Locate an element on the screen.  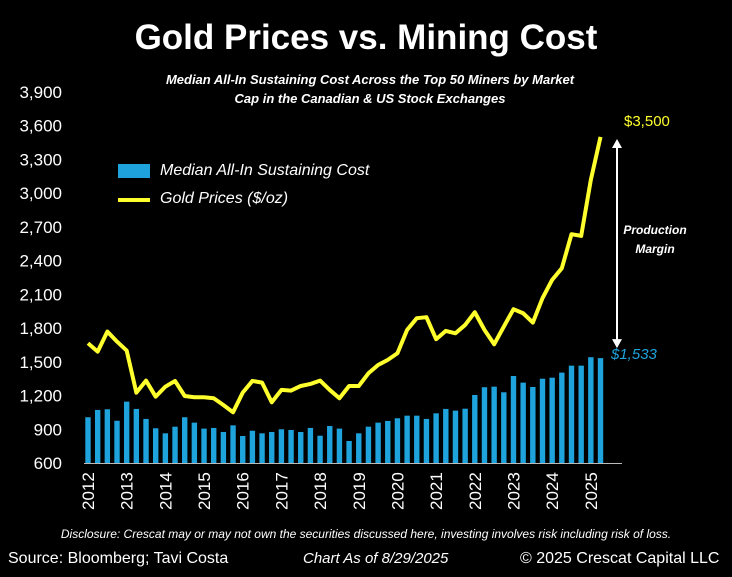
x-tick-label: 2024 is located at coordinates (552, 491).